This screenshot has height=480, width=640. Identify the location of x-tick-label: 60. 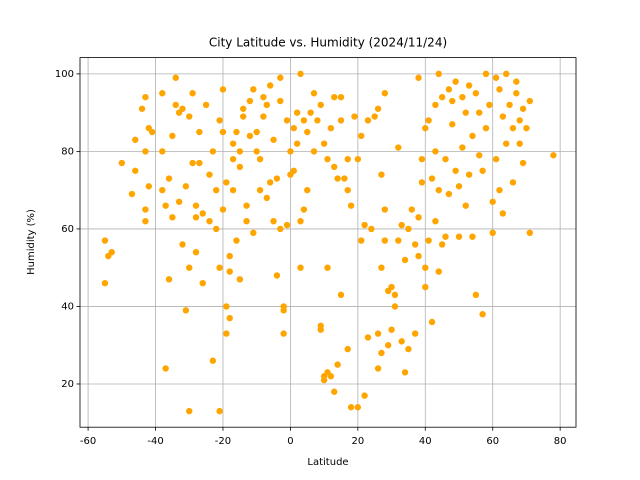
(492, 441).